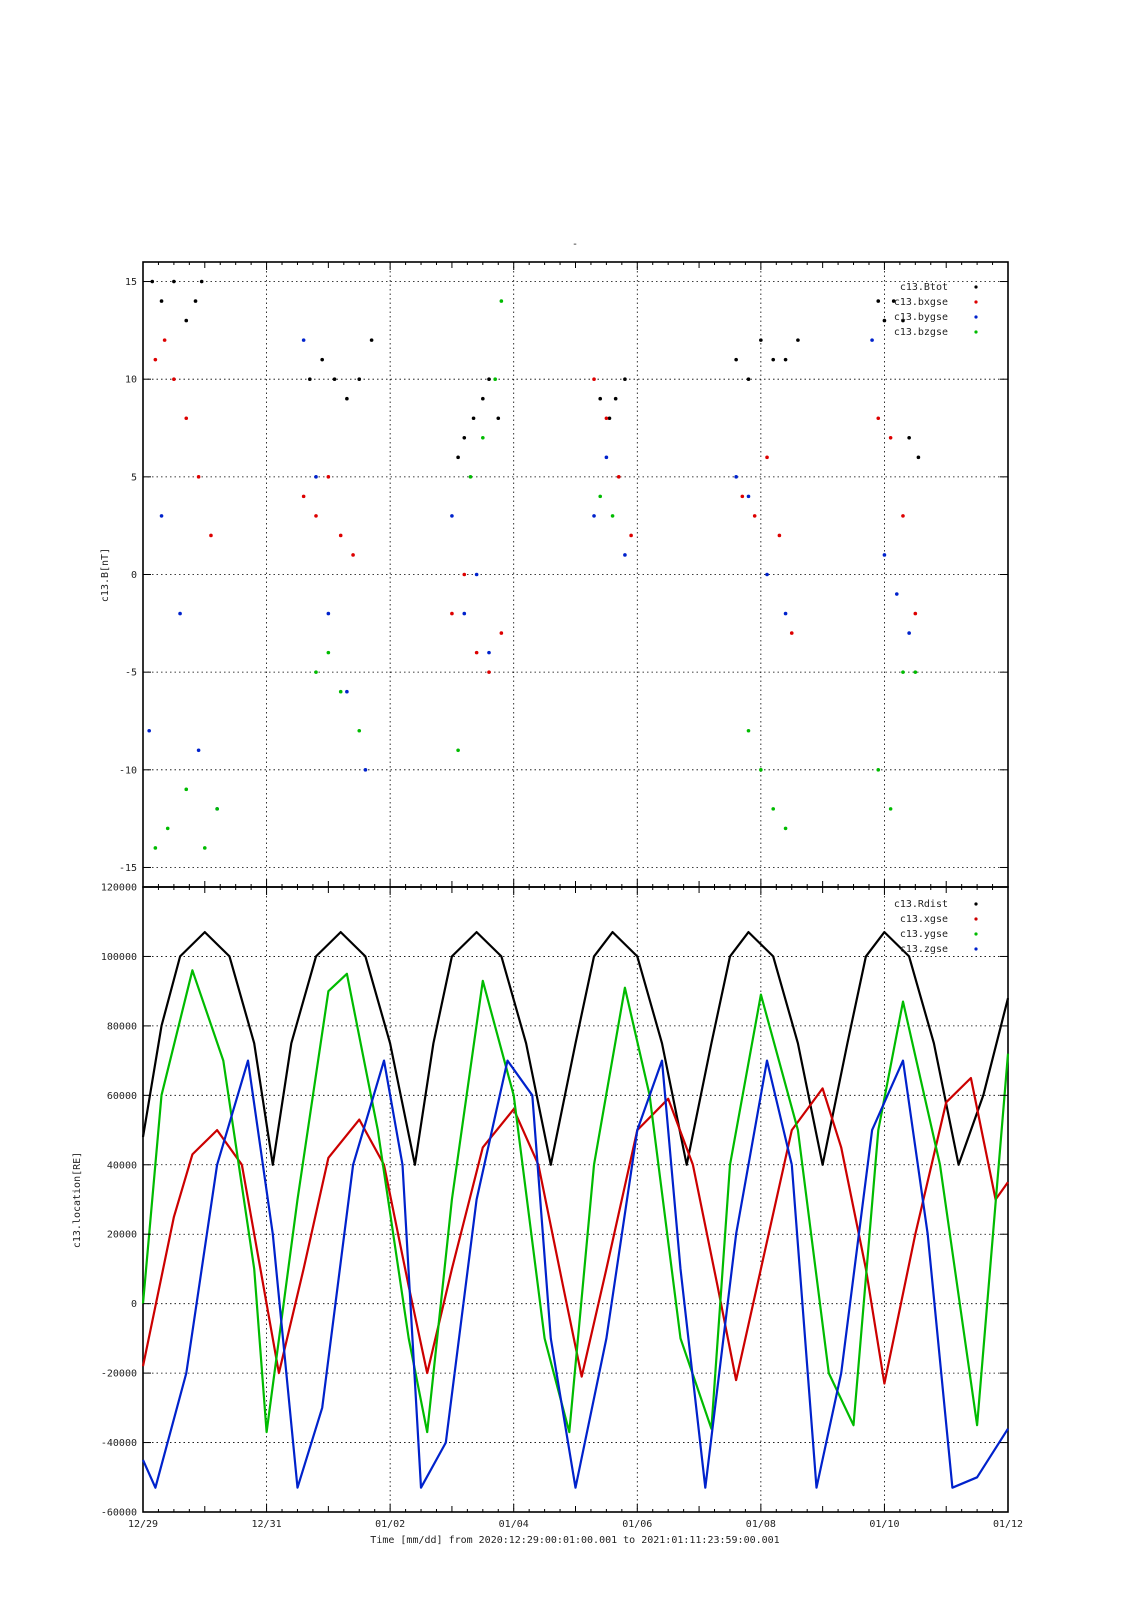 Image resolution: width=1131 pixels, height=1600 pixels. Describe the element at coordinates (119, 1443) in the screenshot. I see `y-tick-label: -40000` at that location.